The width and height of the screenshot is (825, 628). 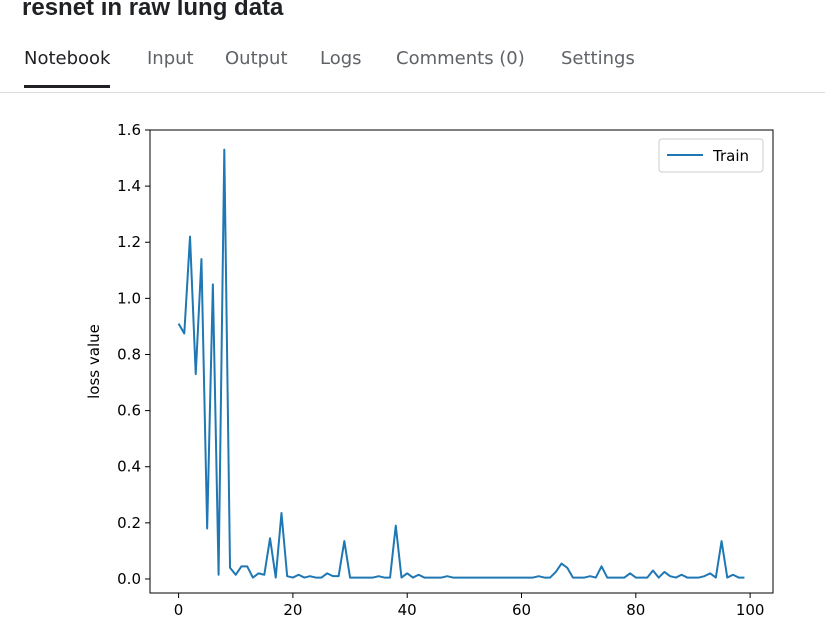 What do you see at coordinates (129, 579) in the screenshot?
I see `y-tick-label: 0.0` at bounding box center [129, 579].